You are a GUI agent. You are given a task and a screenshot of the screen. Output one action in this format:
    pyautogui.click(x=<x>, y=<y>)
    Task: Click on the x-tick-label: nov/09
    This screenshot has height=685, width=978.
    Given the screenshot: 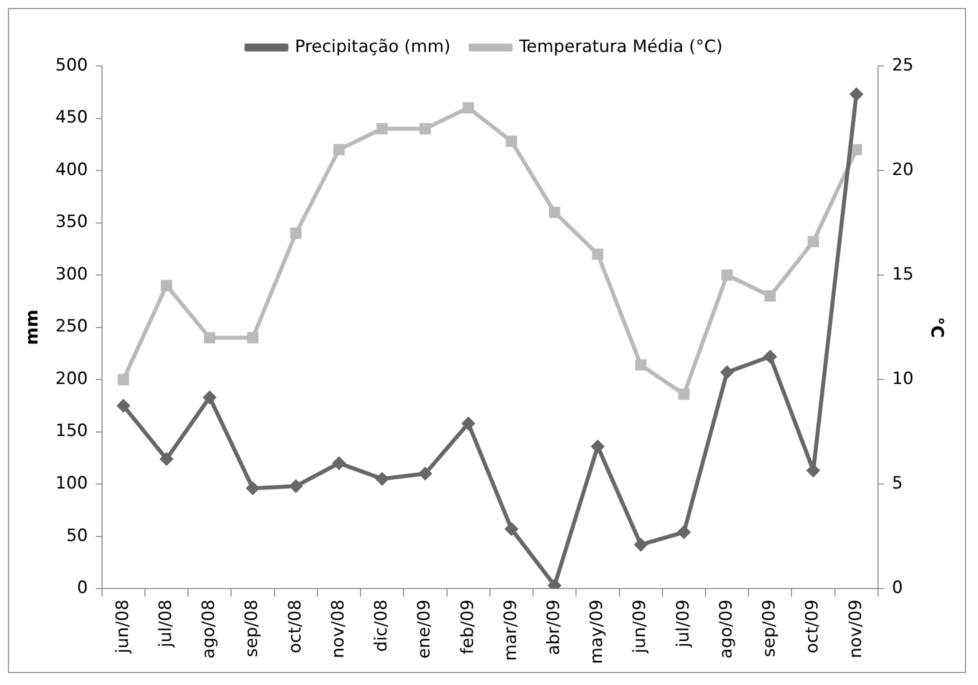 What is the action you would take?
    pyautogui.click(x=856, y=629)
    